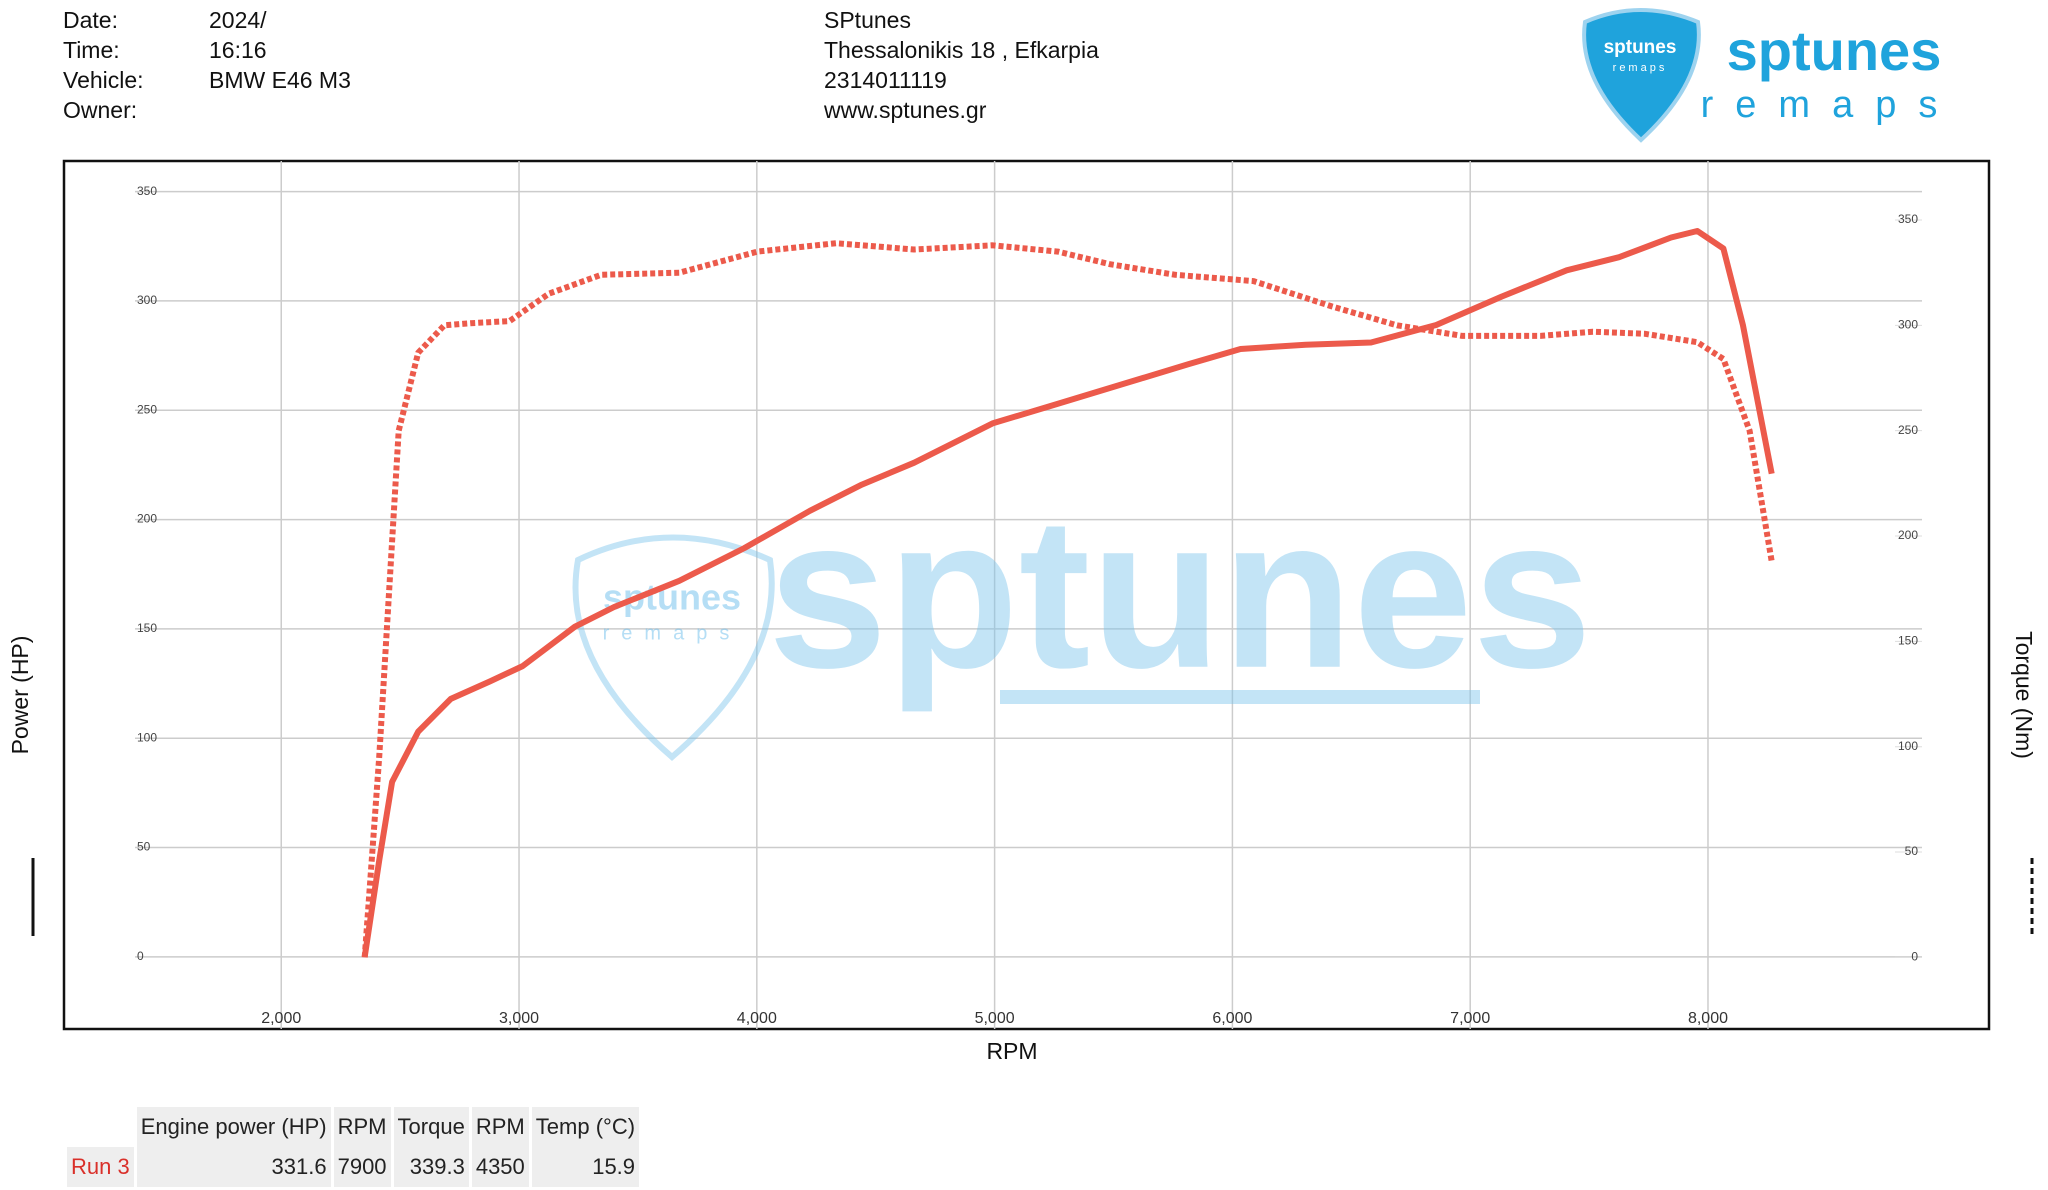 This screenshot has height=1190, width=2048. What do you see at coordinates (1180, 592) in the screenshot?
I see `watermark-name: sptunes` at bounding box center [1180, 592].